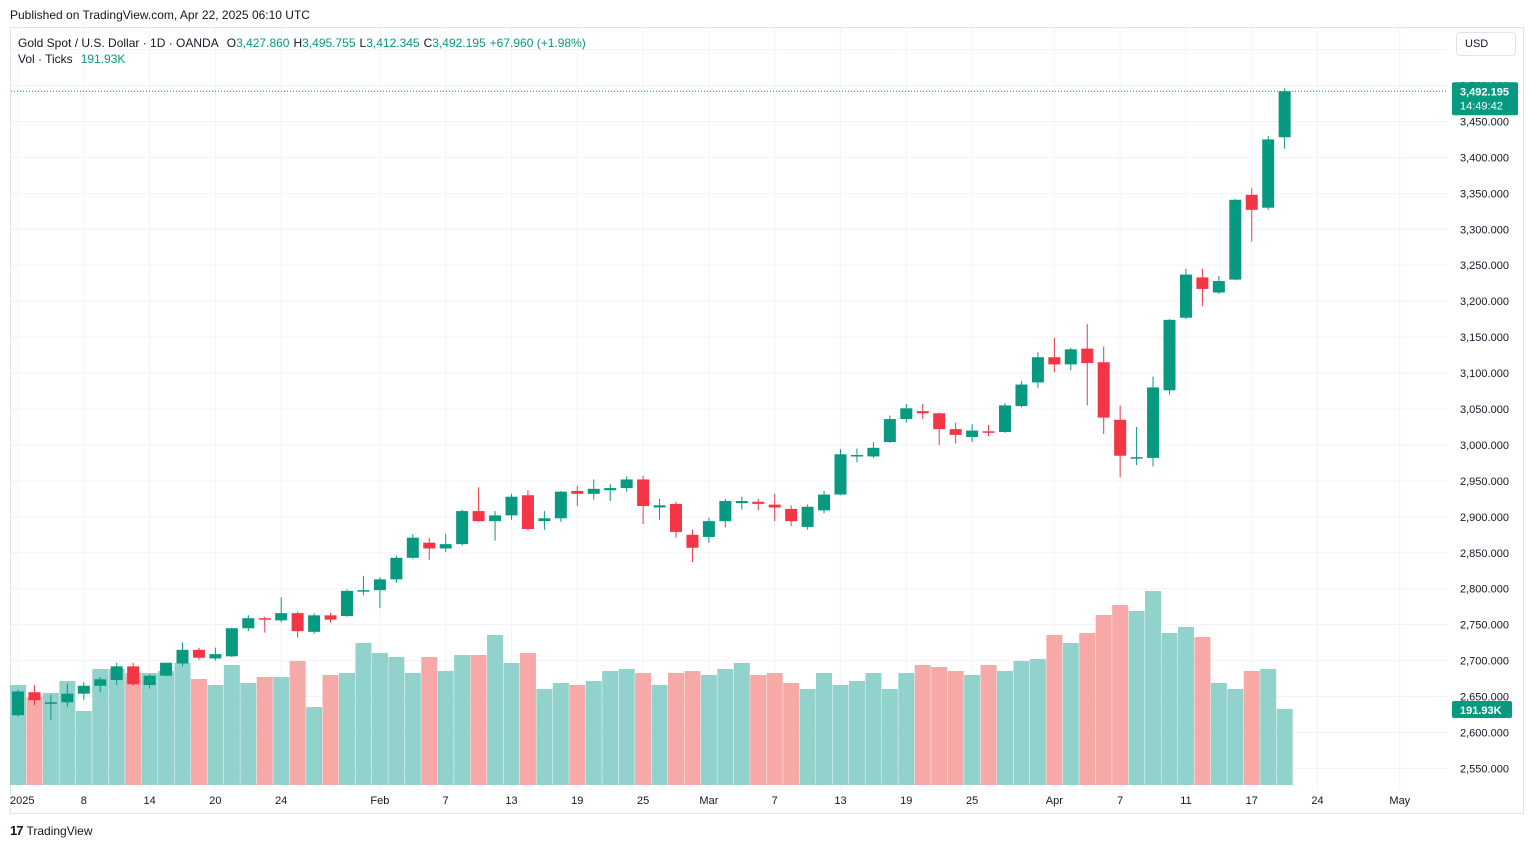 The image size is (1534, 849). I want to click on volume-label: Vol · Ticks, so click(45, 59).